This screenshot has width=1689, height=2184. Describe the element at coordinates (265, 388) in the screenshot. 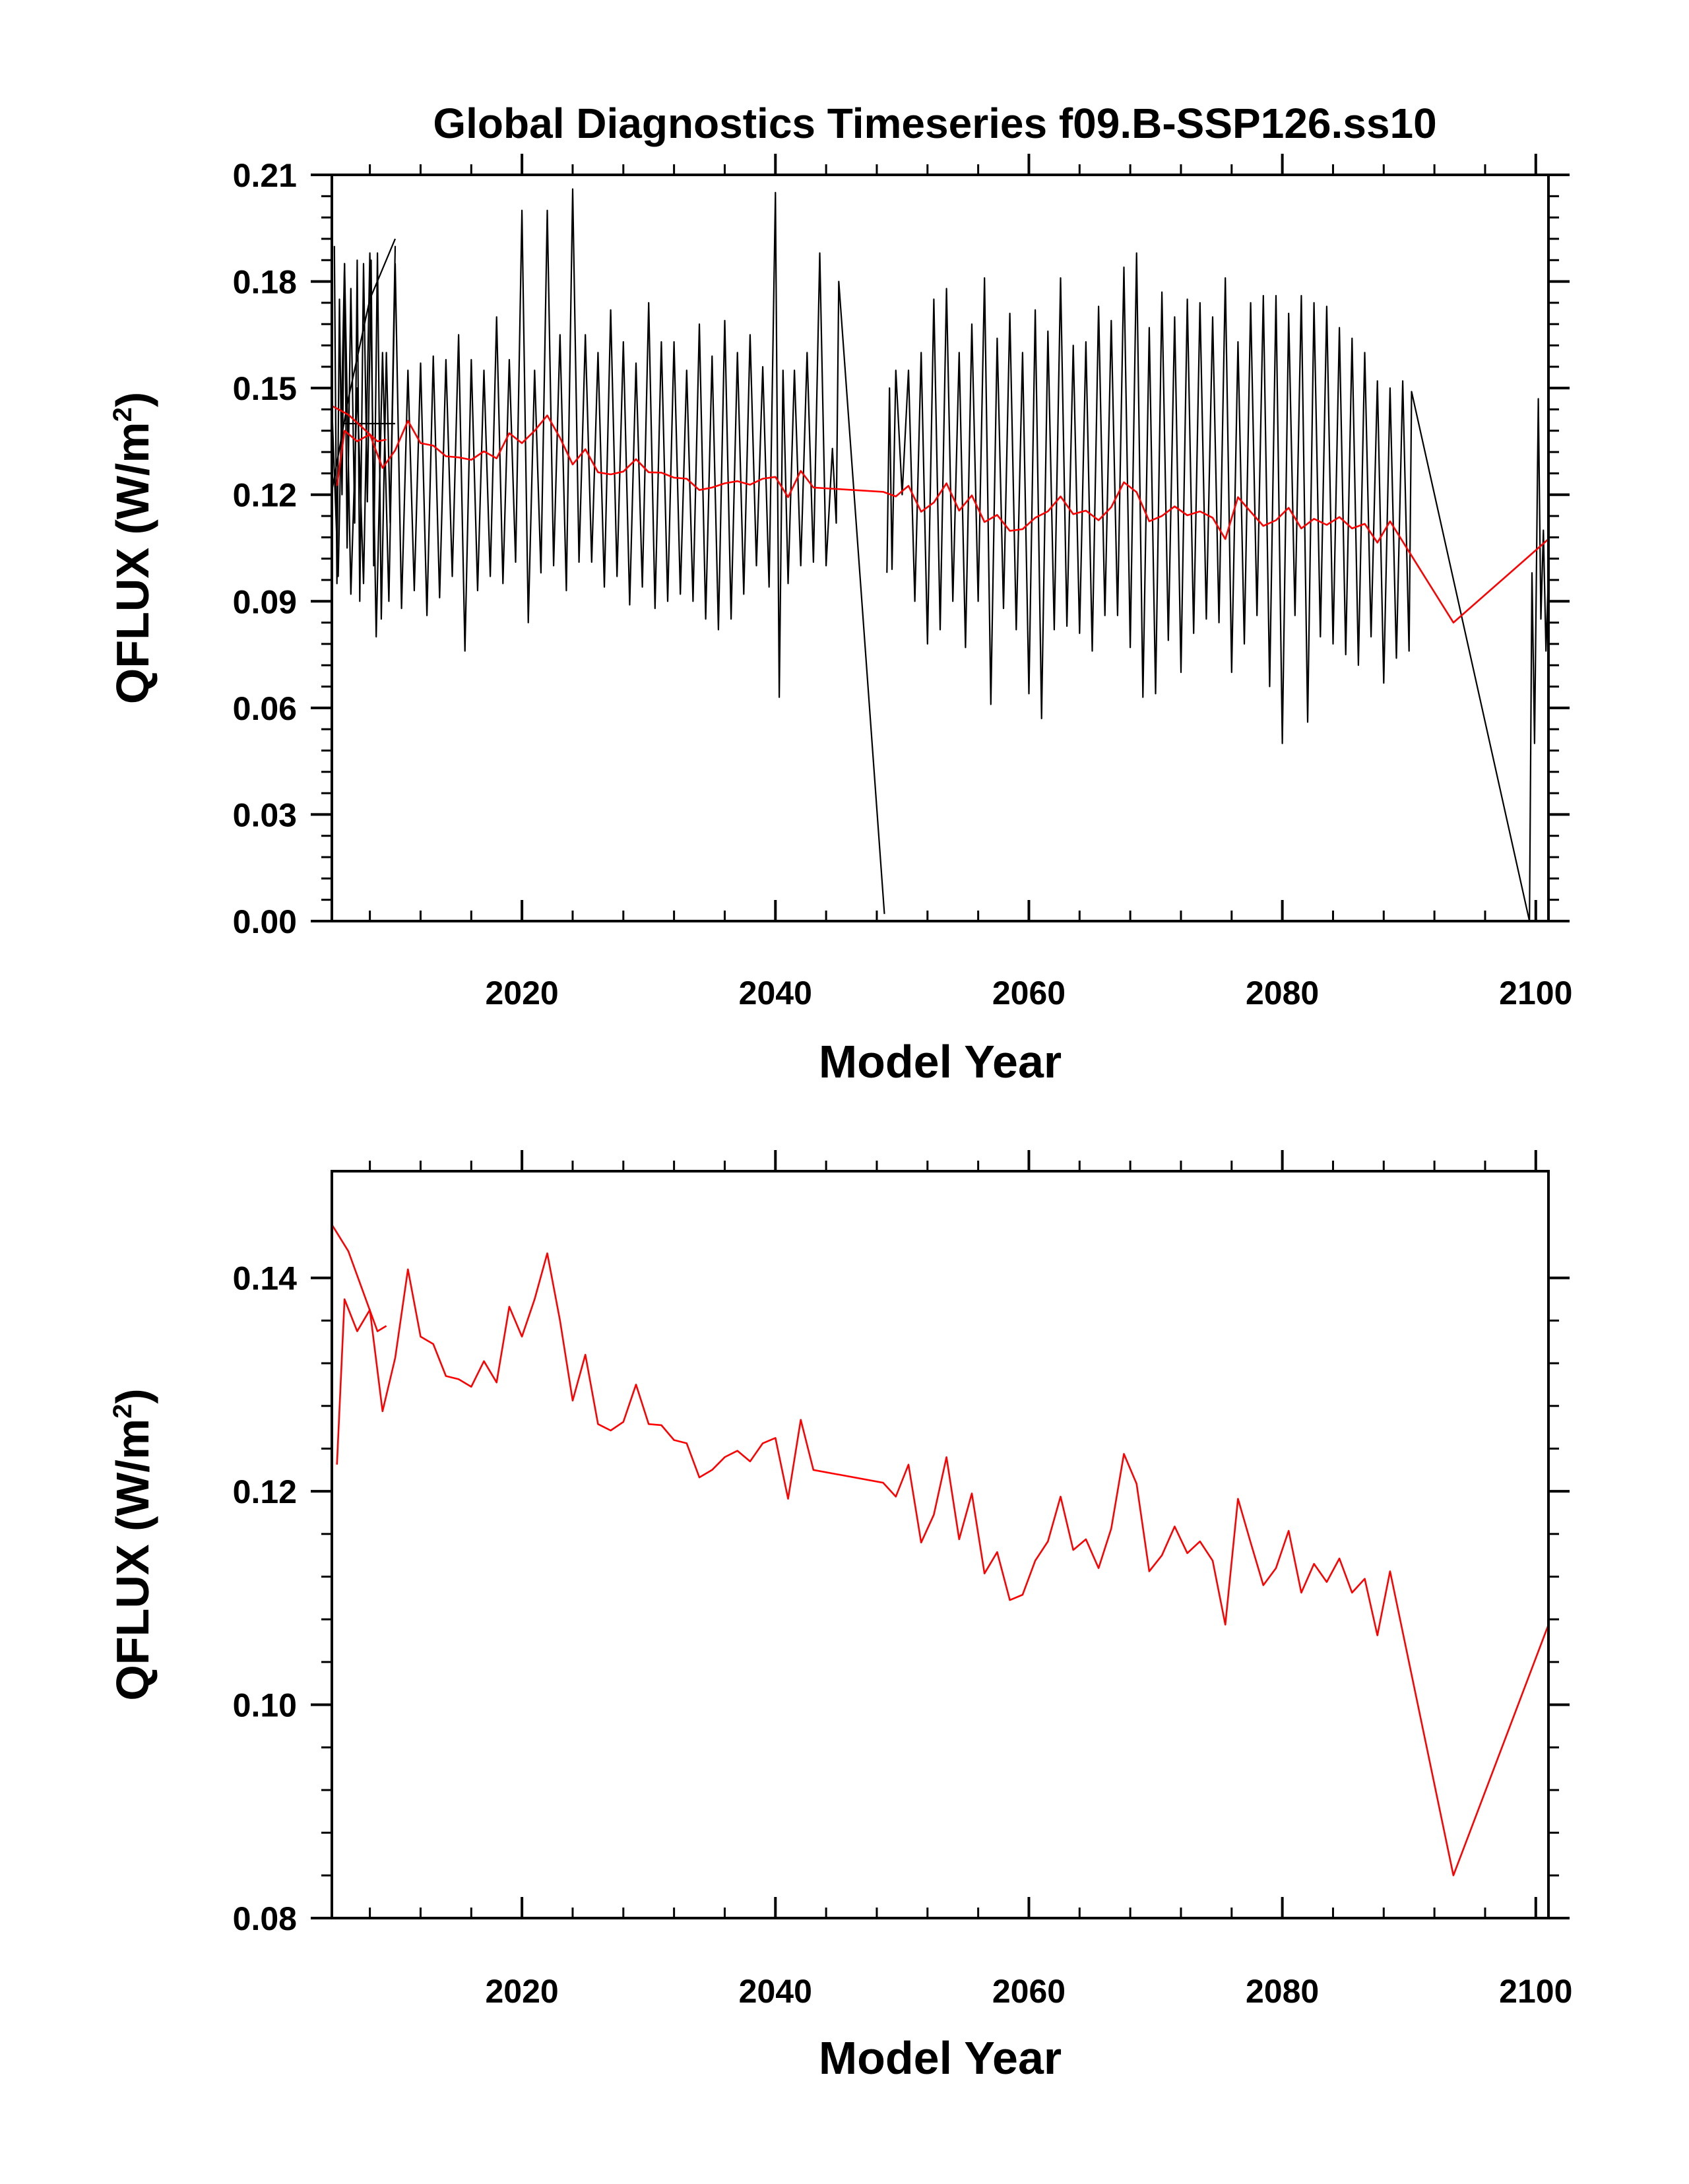

I see `chart-0-y-tick-label: 0.15` at that location.